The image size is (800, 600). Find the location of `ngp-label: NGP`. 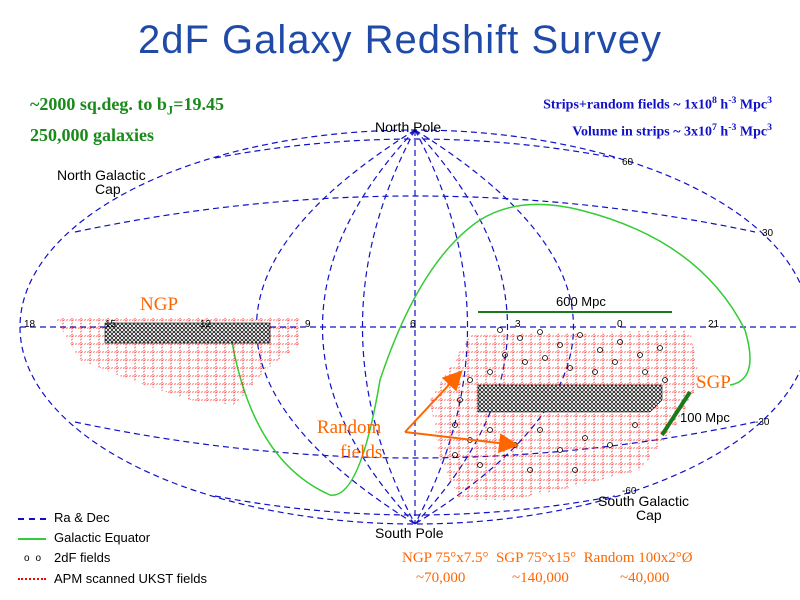

ngp-label: NGP is located at coordinates (159, 304).